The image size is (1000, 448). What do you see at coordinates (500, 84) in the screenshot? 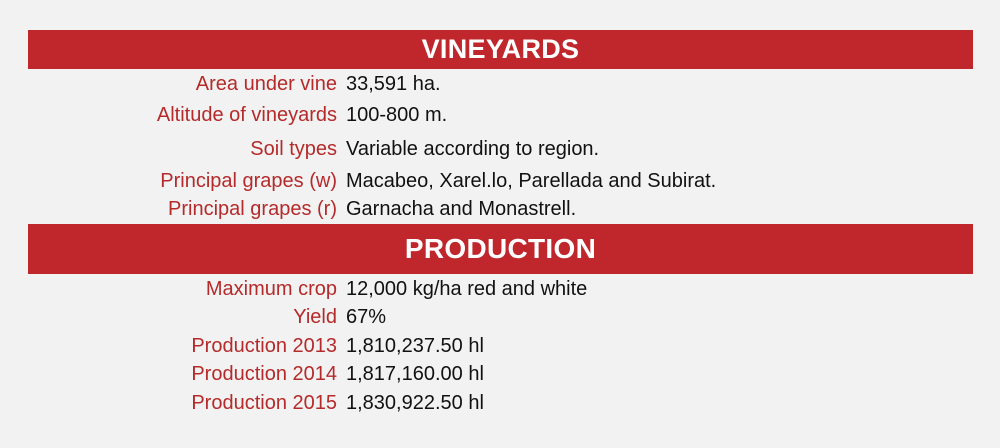
I see `table-row: Area under vine 33,591 ha.` at bounding box center [500, 84].